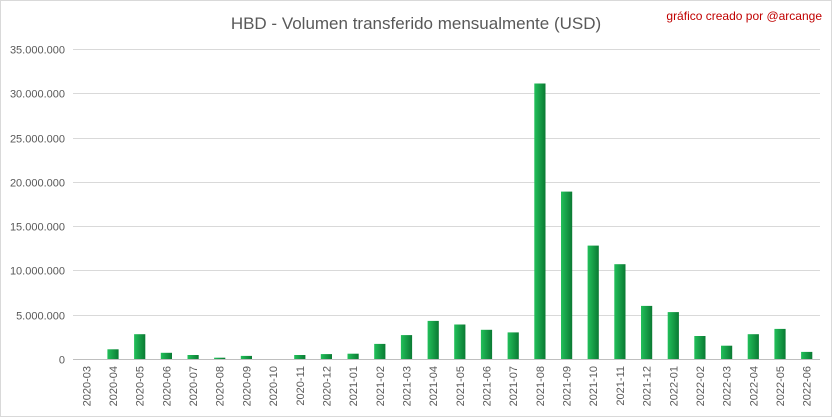 This screenshot has height=417, width=832. What do you see at coordinates (754, 386) in the screenshot?
I see `x-tick-label: 2022-04` at bounding box center [754, 386].